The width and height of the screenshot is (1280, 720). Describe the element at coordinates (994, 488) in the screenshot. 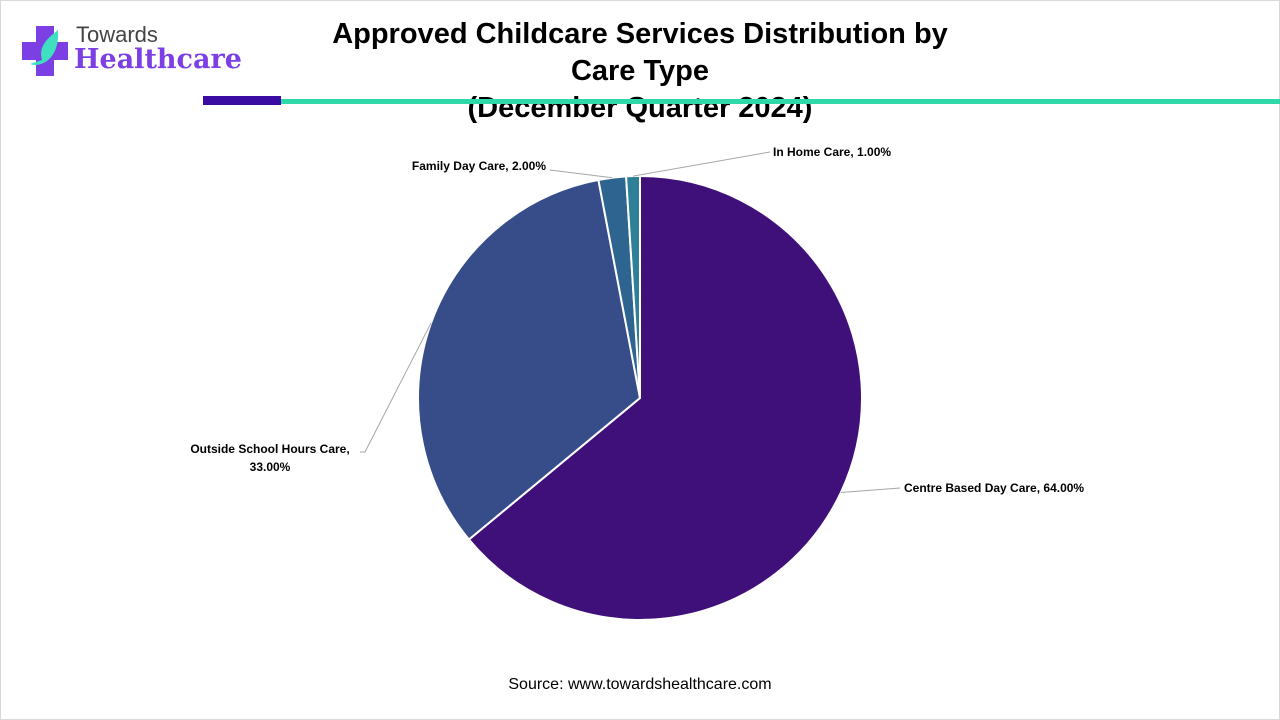

I see `data-label: Centre Based Day Care, 64.00%` at that location.